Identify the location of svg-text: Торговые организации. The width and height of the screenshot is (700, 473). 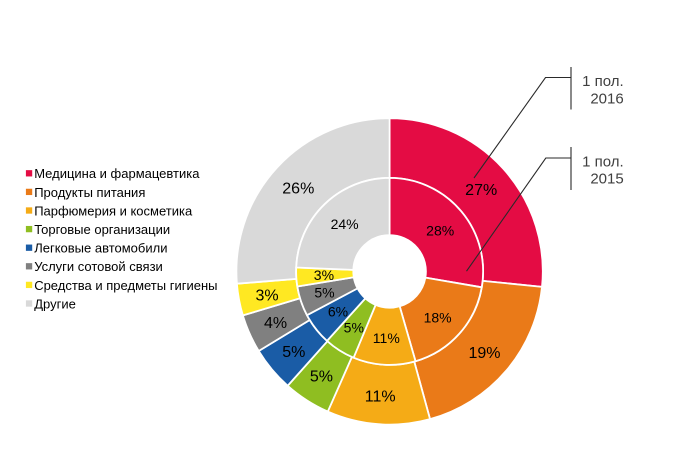
(102, 229).